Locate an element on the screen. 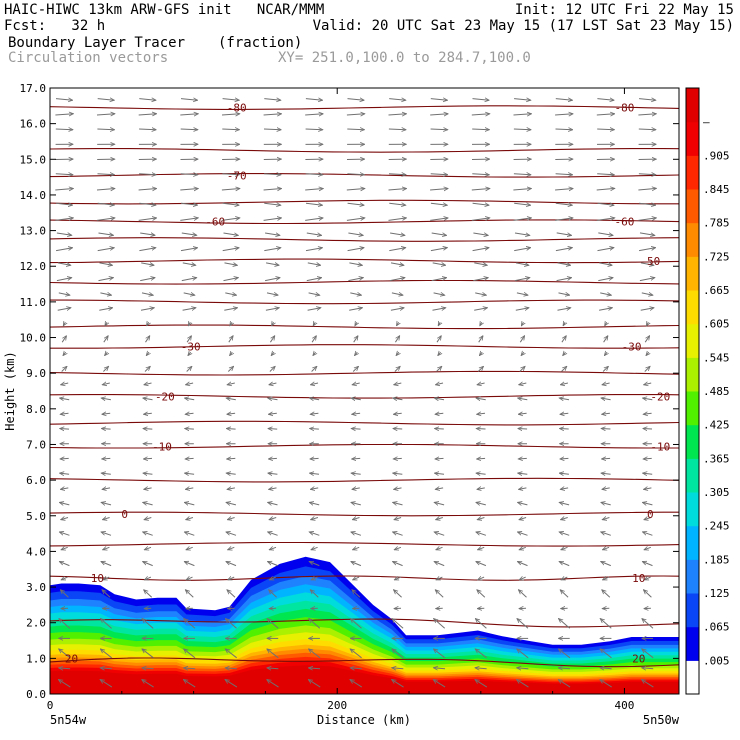  y-tick-label: 2.0 is located at coordinates (36, 623).